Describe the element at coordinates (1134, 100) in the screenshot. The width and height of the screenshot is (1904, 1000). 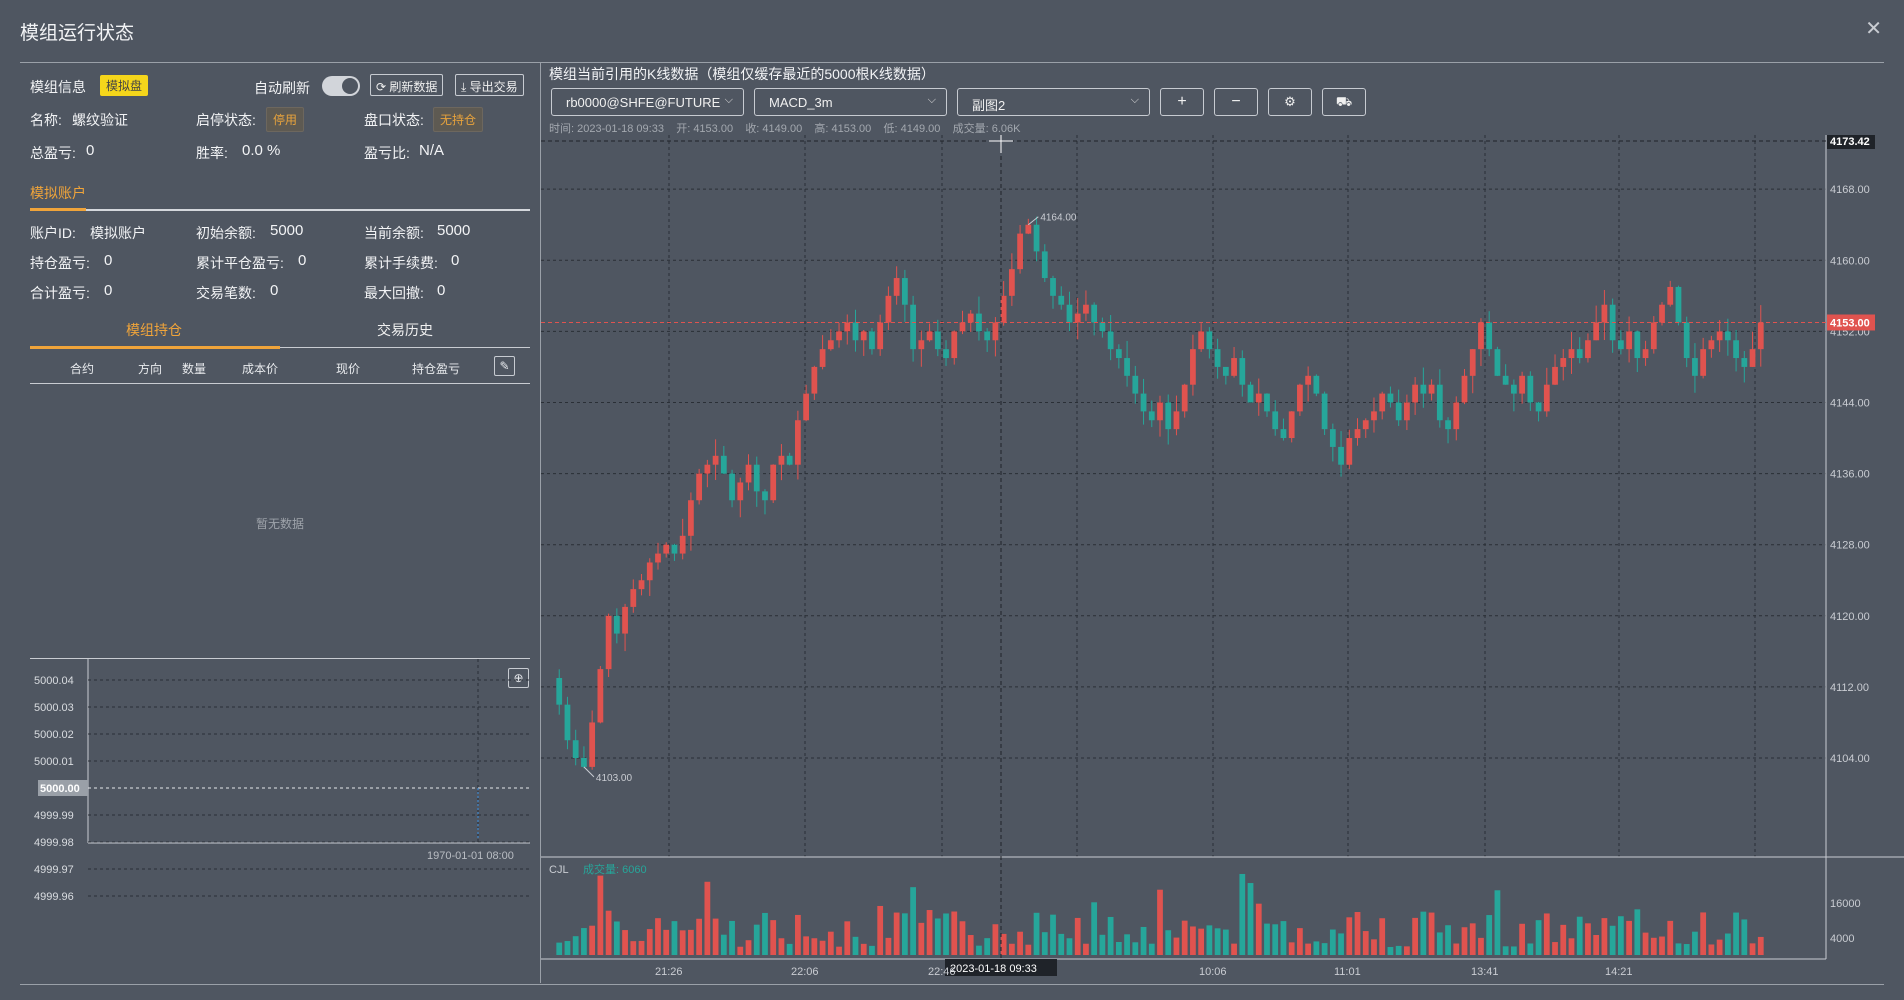
I see `chevron-down-icon: ⌵` at that location.